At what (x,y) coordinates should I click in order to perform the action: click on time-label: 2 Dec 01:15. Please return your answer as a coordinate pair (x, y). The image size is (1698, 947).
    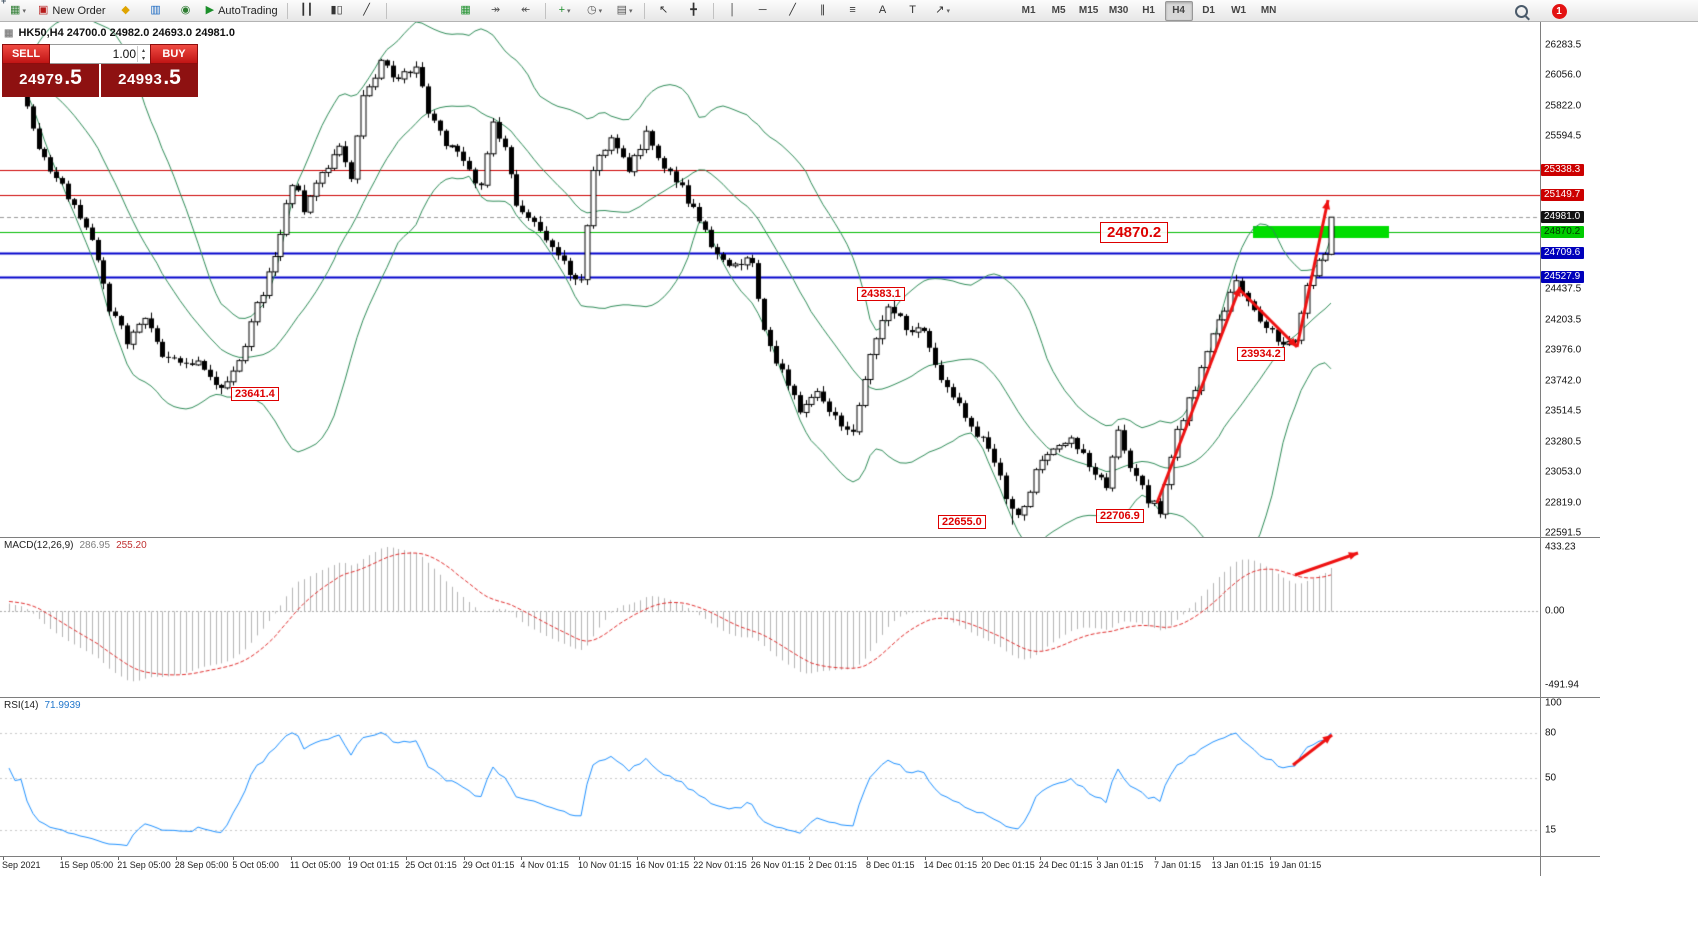
    Looking at the image, I should click on (832, 865).